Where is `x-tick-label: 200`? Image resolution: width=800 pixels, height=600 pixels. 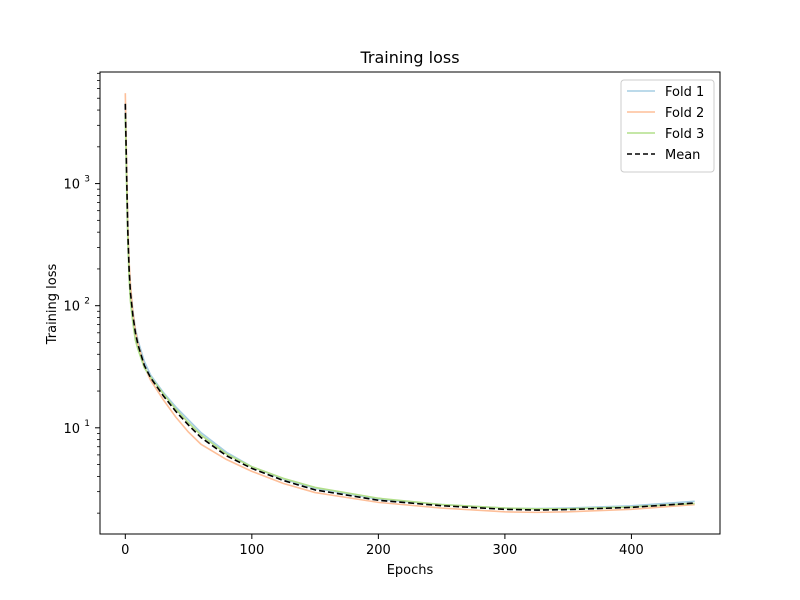 x-tick-label: 200 is located at coordinates (378, 550).